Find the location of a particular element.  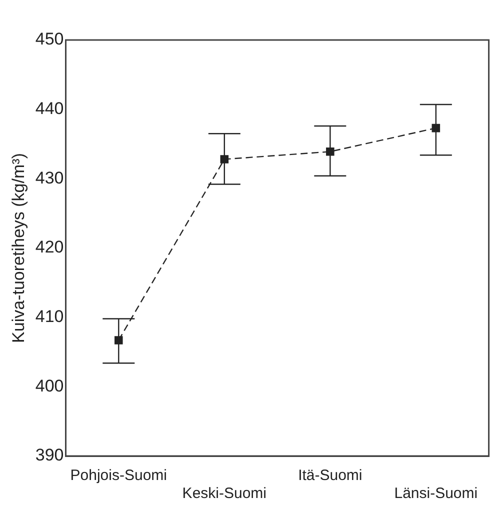

y-tick-label: 440 is located at coordinates (49, 108).